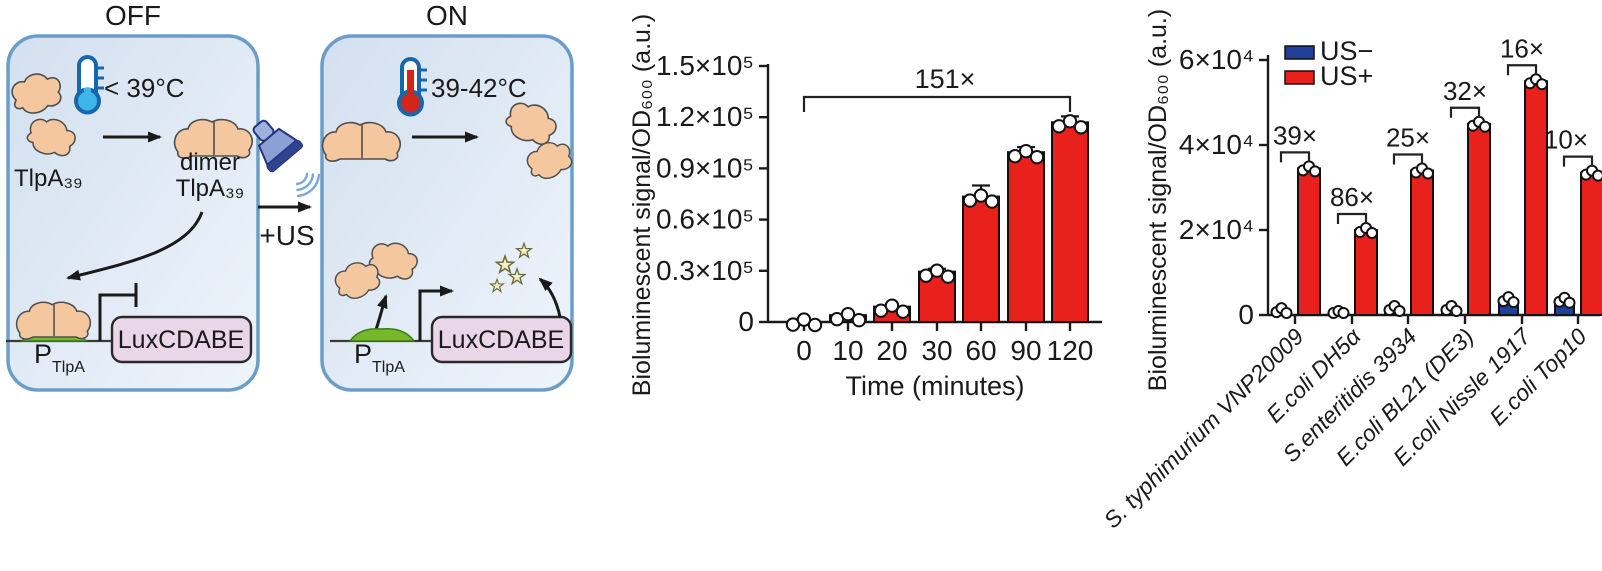 Image resolution: width=1602 pixels, height=571 pixels. What do you see at coordinates (412, 87) in the screenshot?
I see `thermometer-hot-icon` at bounding box center [412, 87].